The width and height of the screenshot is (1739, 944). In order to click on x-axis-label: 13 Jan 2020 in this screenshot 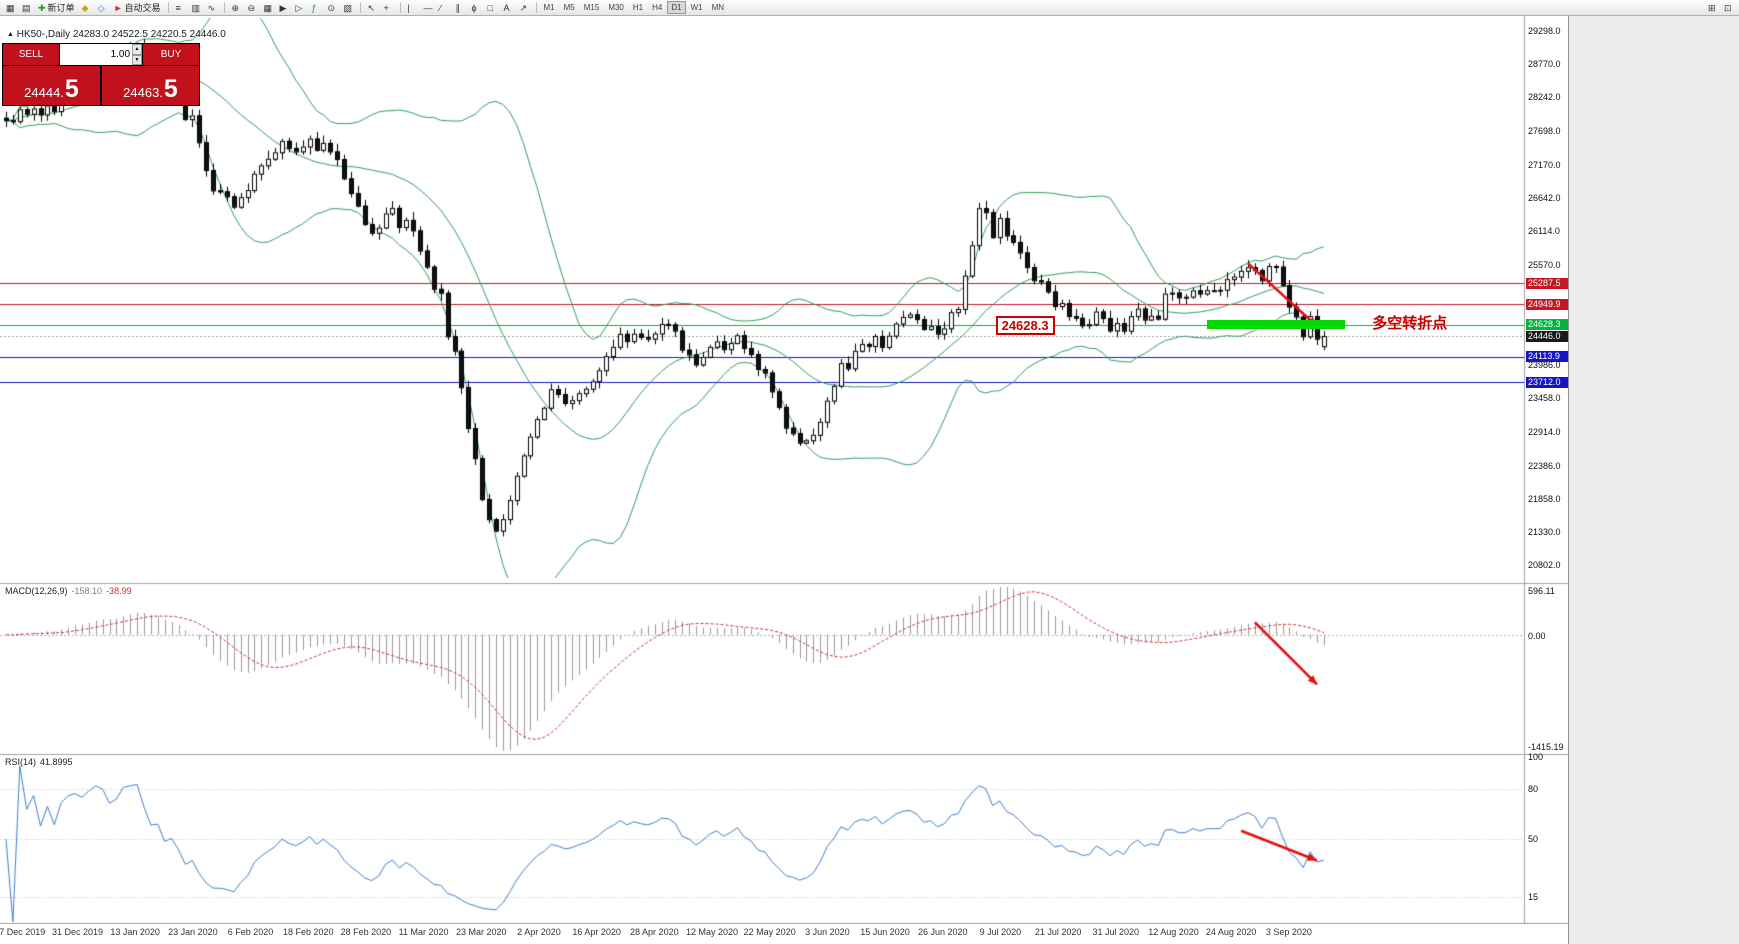, I will do `click(135, 932)`.